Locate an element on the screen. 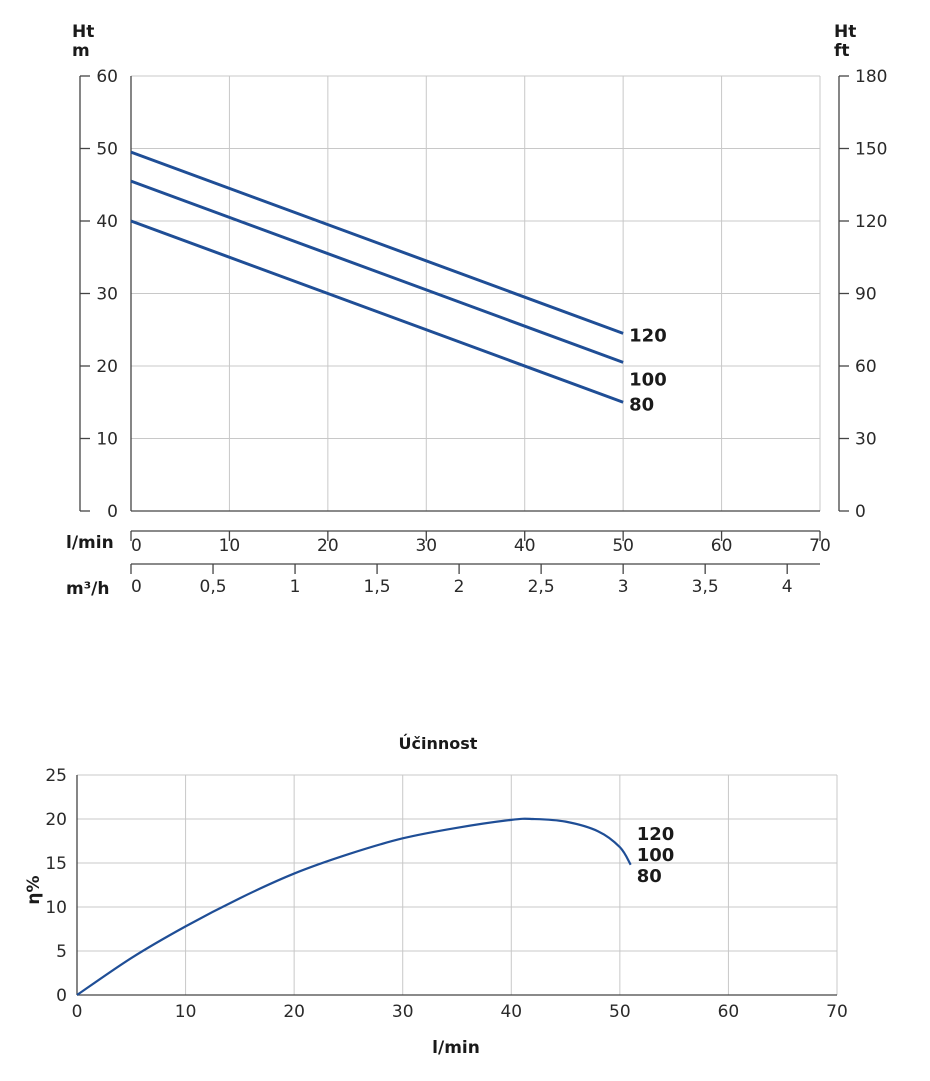  y-right-label-line2: ft is located at coordinates (842, 51).